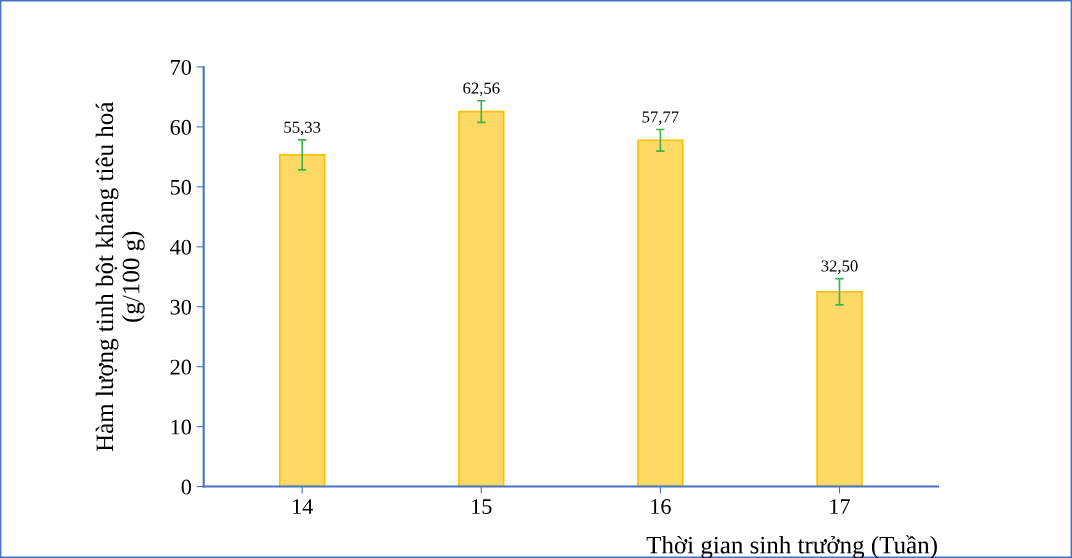 This screenshot has height=558, width=1072. Describe the element at coordinates (840, 506) in the screenshot. I see `x-tick-label: 17` at that location.